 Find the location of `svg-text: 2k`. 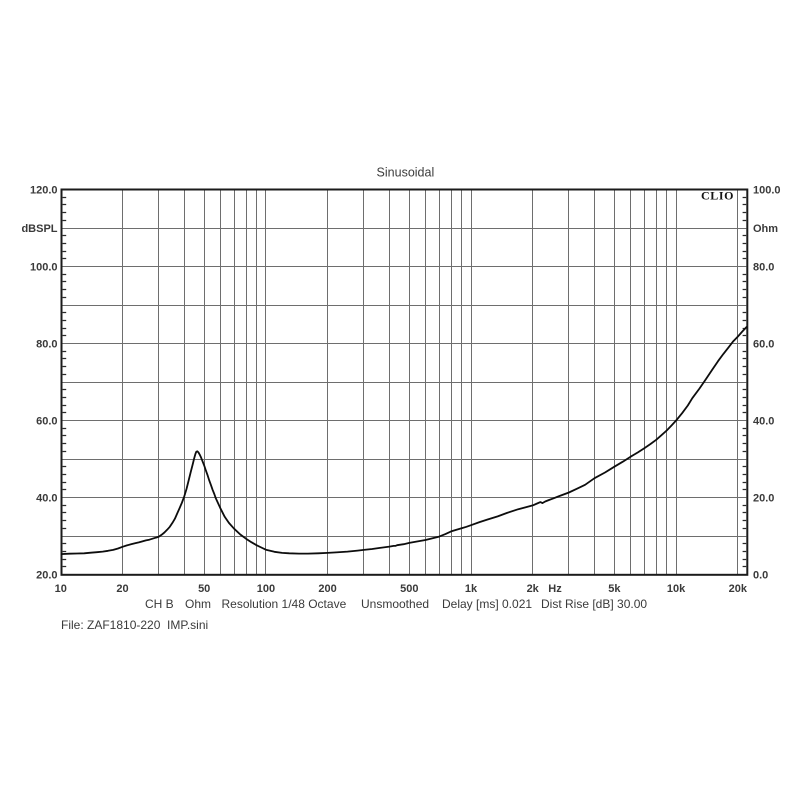

svg-text: 2k is located at coordinates (533, 589).